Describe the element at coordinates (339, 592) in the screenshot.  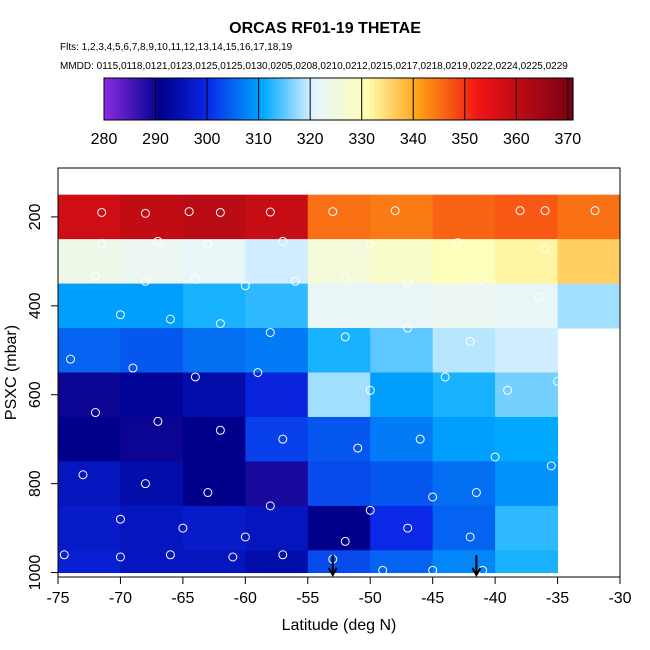
I see `x-axis: -75 -70 -65 -60 -55 -50 -45 -40 -35 -30` at that location.